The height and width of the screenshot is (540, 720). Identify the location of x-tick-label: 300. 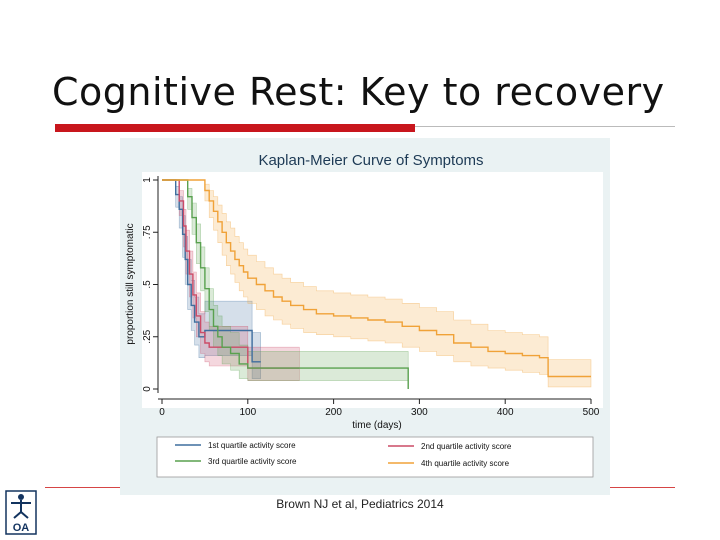
(419, 412).